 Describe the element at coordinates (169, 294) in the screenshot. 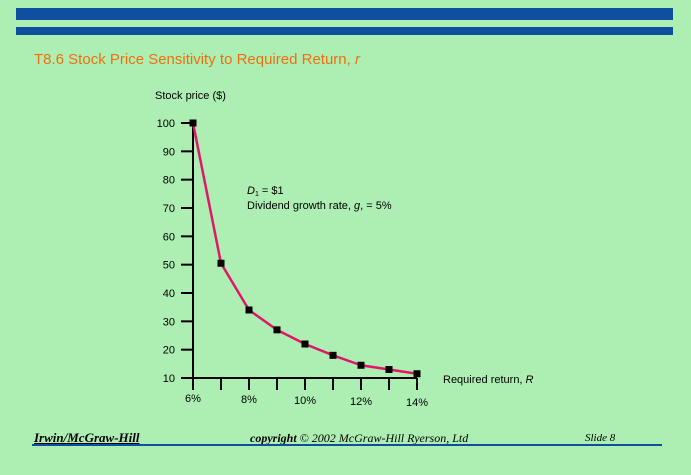

I see `y-tick-label: 40` at that location.